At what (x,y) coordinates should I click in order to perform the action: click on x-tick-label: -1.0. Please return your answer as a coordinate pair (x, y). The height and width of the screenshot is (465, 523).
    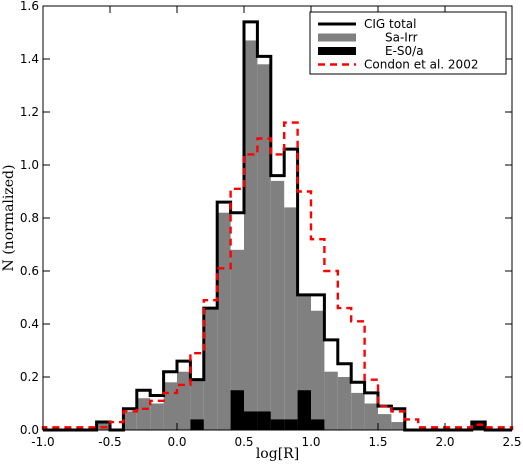
    Looking at the image, I should click on (42, 442).